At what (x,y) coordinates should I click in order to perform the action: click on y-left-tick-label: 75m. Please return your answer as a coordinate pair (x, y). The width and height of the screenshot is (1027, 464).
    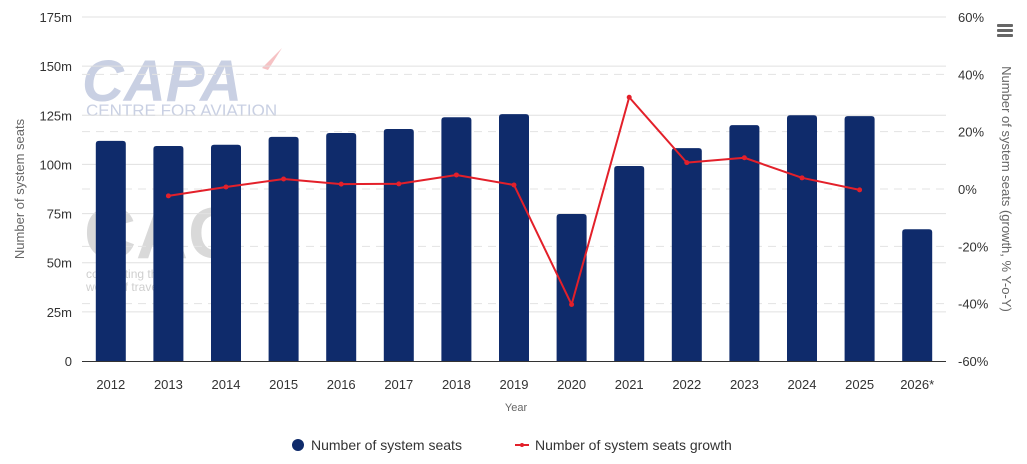
    Looking at the image, I should click on (59, 214).